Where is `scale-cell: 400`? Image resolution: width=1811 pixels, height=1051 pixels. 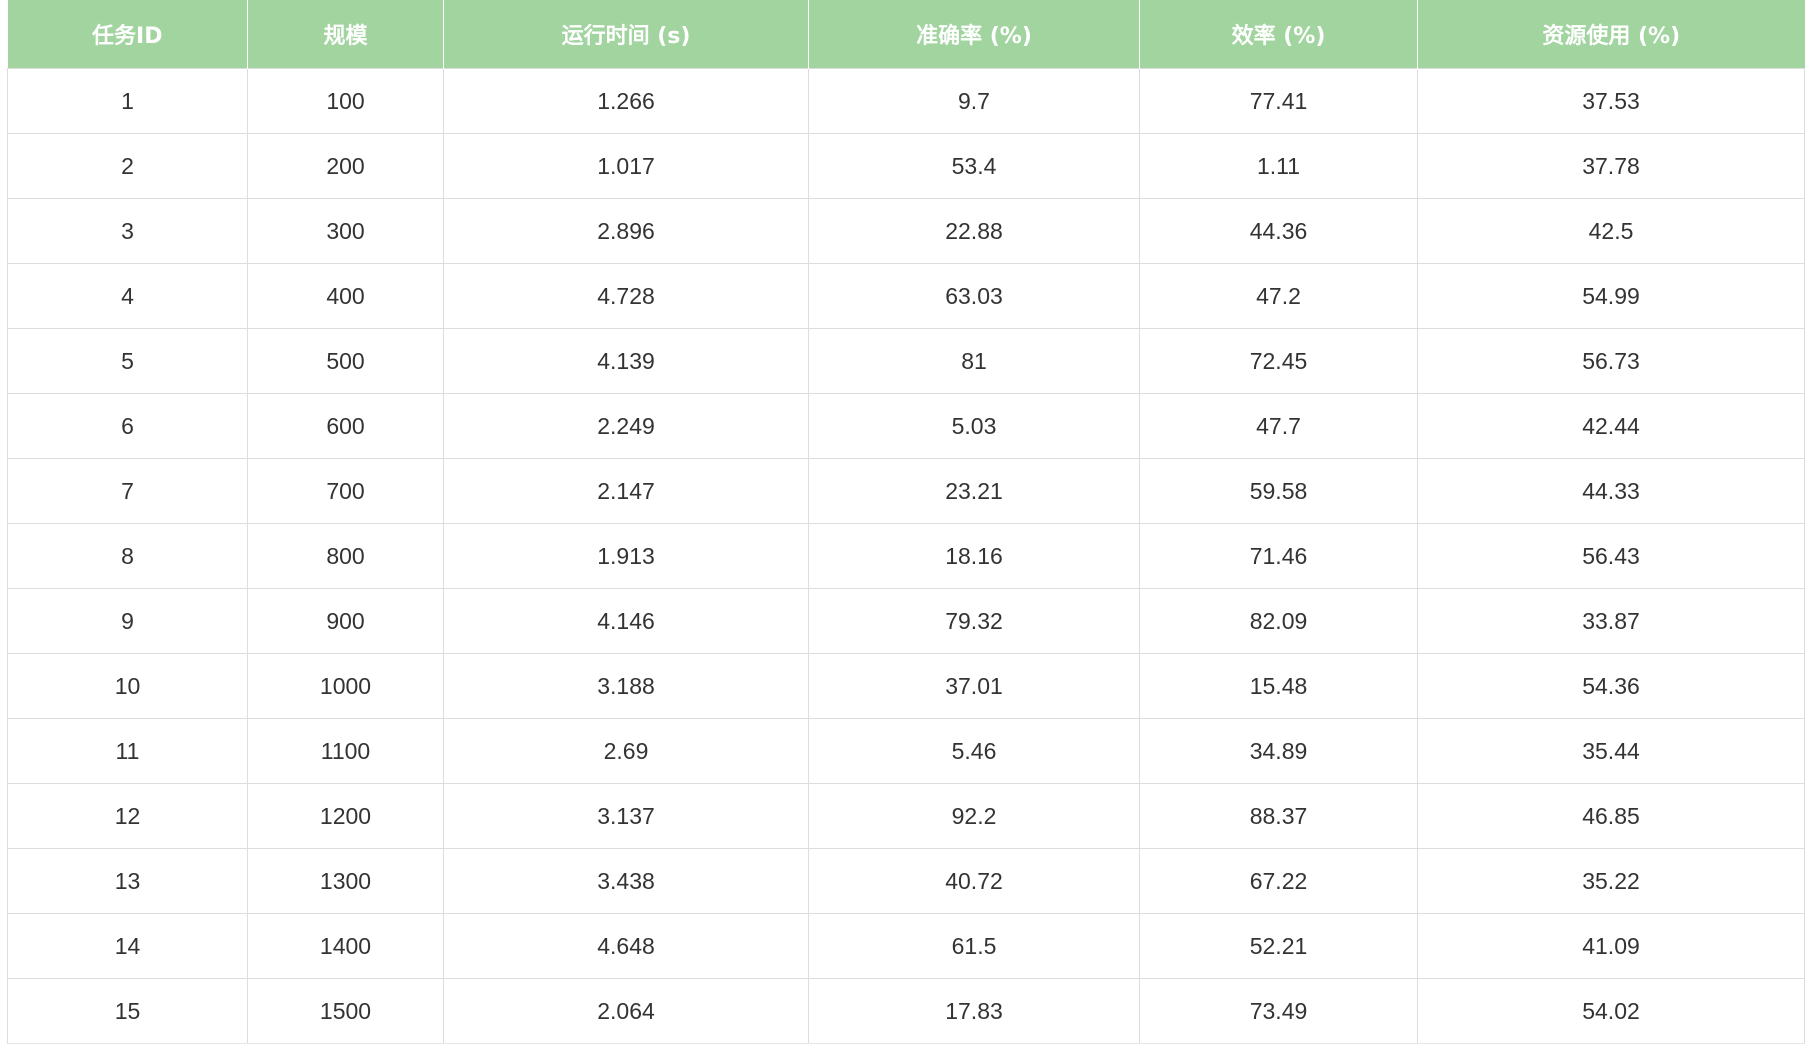 scale-cell: 400 is located at coordinates (345, 296).